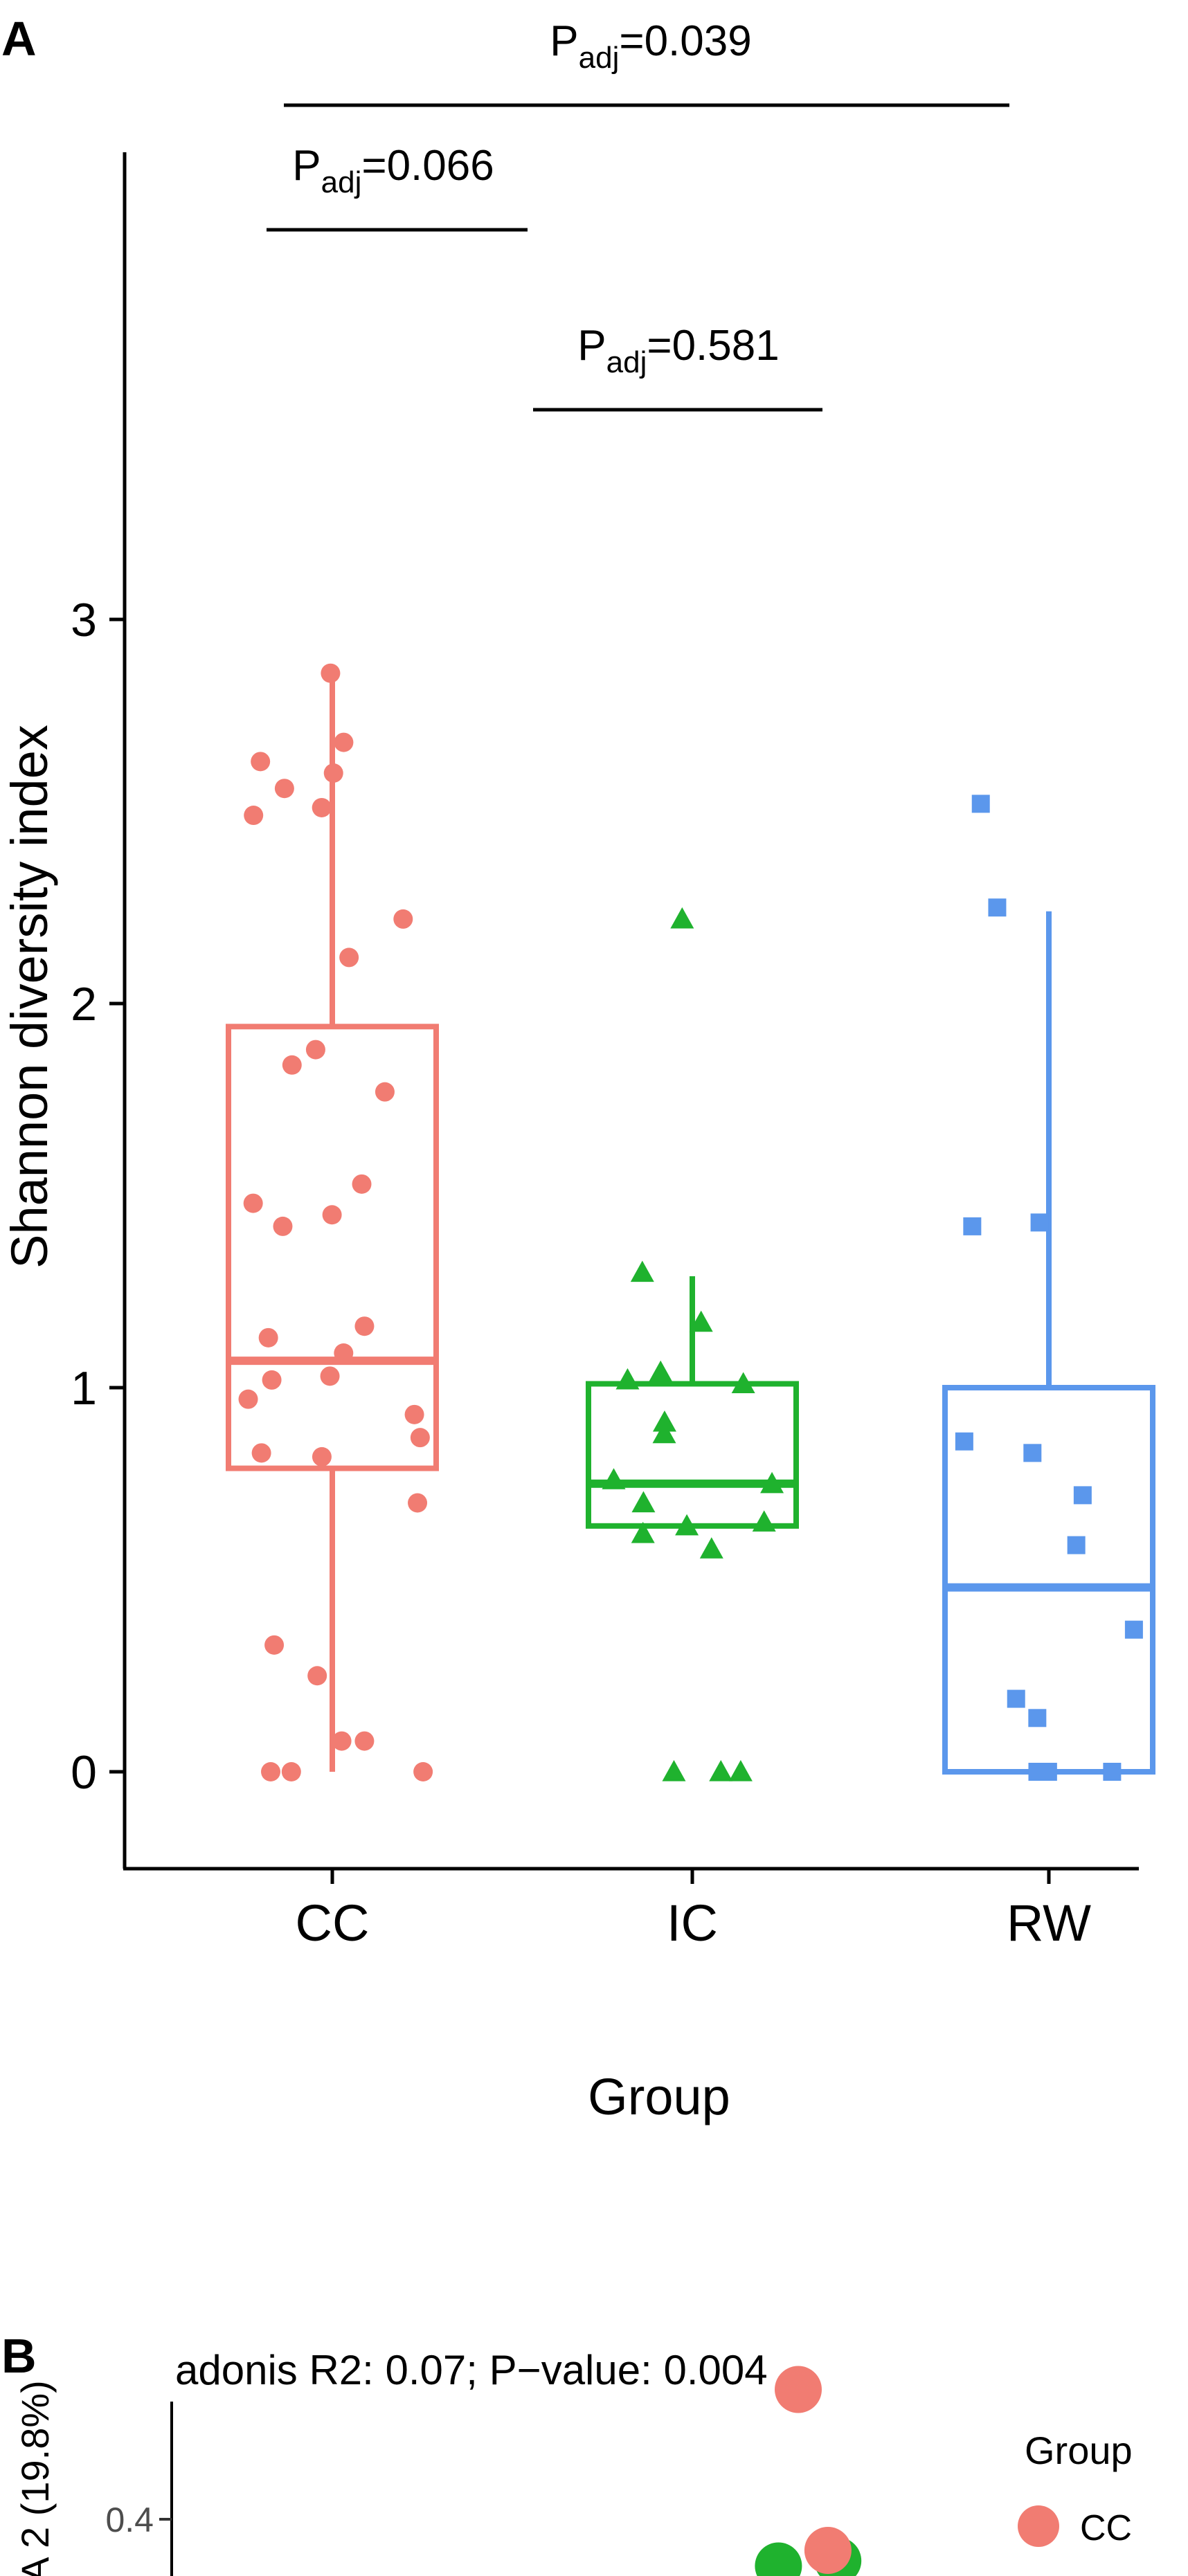 The height and width of the screenshot is (2576, 1188). I want to click on x-ticks: CC IC RW, so click(693, 1910).